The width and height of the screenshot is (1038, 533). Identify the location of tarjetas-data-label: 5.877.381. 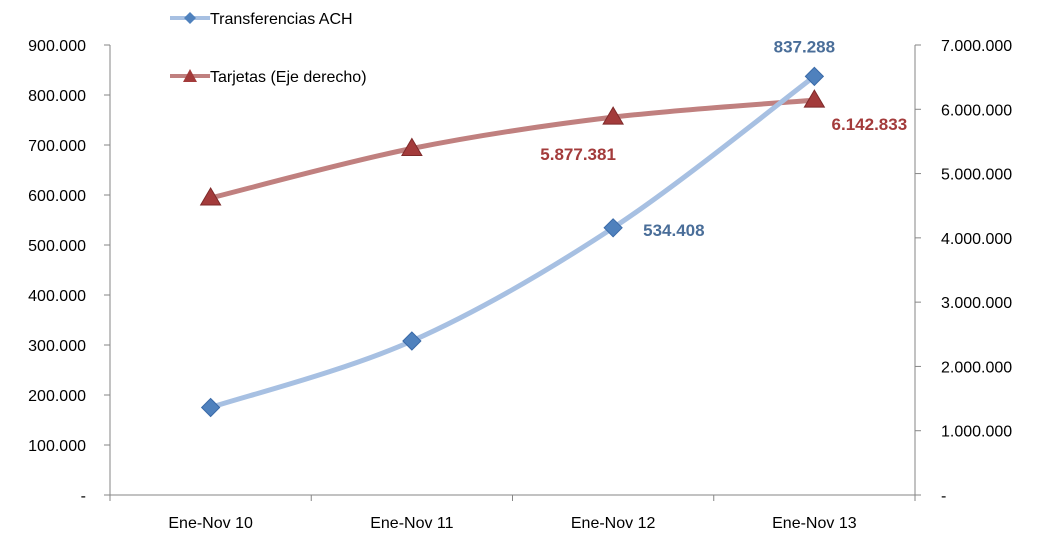
(578, 154).